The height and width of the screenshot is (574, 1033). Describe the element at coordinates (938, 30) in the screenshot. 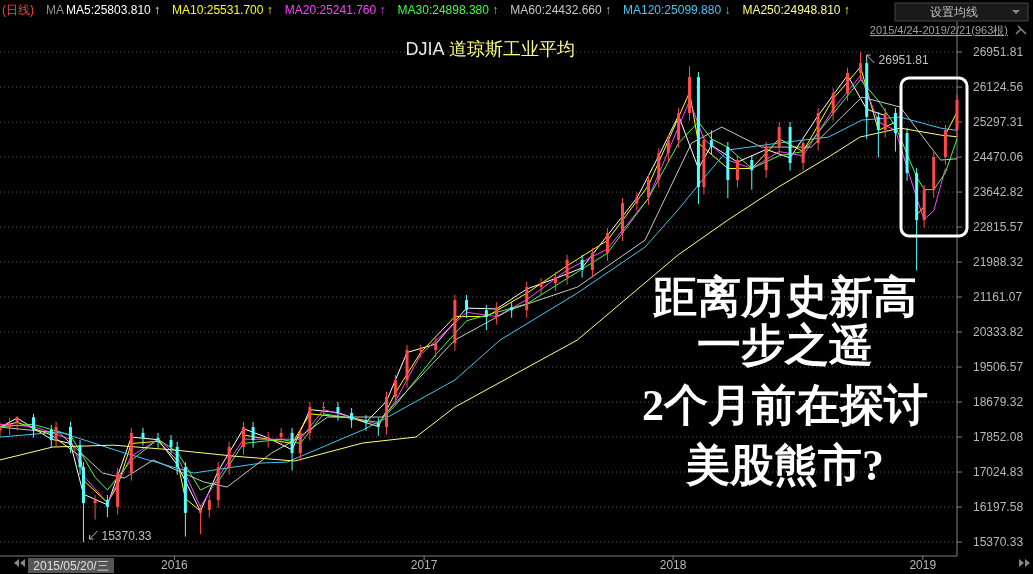

I see `annotation: 2015/4/24-2019/2/21(963根)` at that location.